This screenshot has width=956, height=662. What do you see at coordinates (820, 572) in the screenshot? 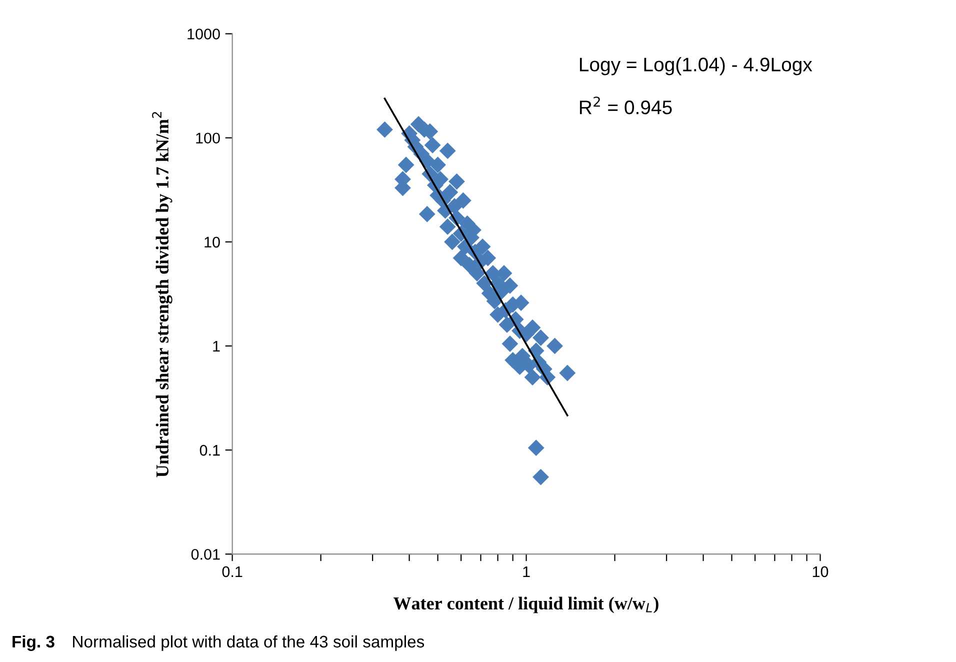
I see `x-tick-label: 10` at bounding box center [820, 572].